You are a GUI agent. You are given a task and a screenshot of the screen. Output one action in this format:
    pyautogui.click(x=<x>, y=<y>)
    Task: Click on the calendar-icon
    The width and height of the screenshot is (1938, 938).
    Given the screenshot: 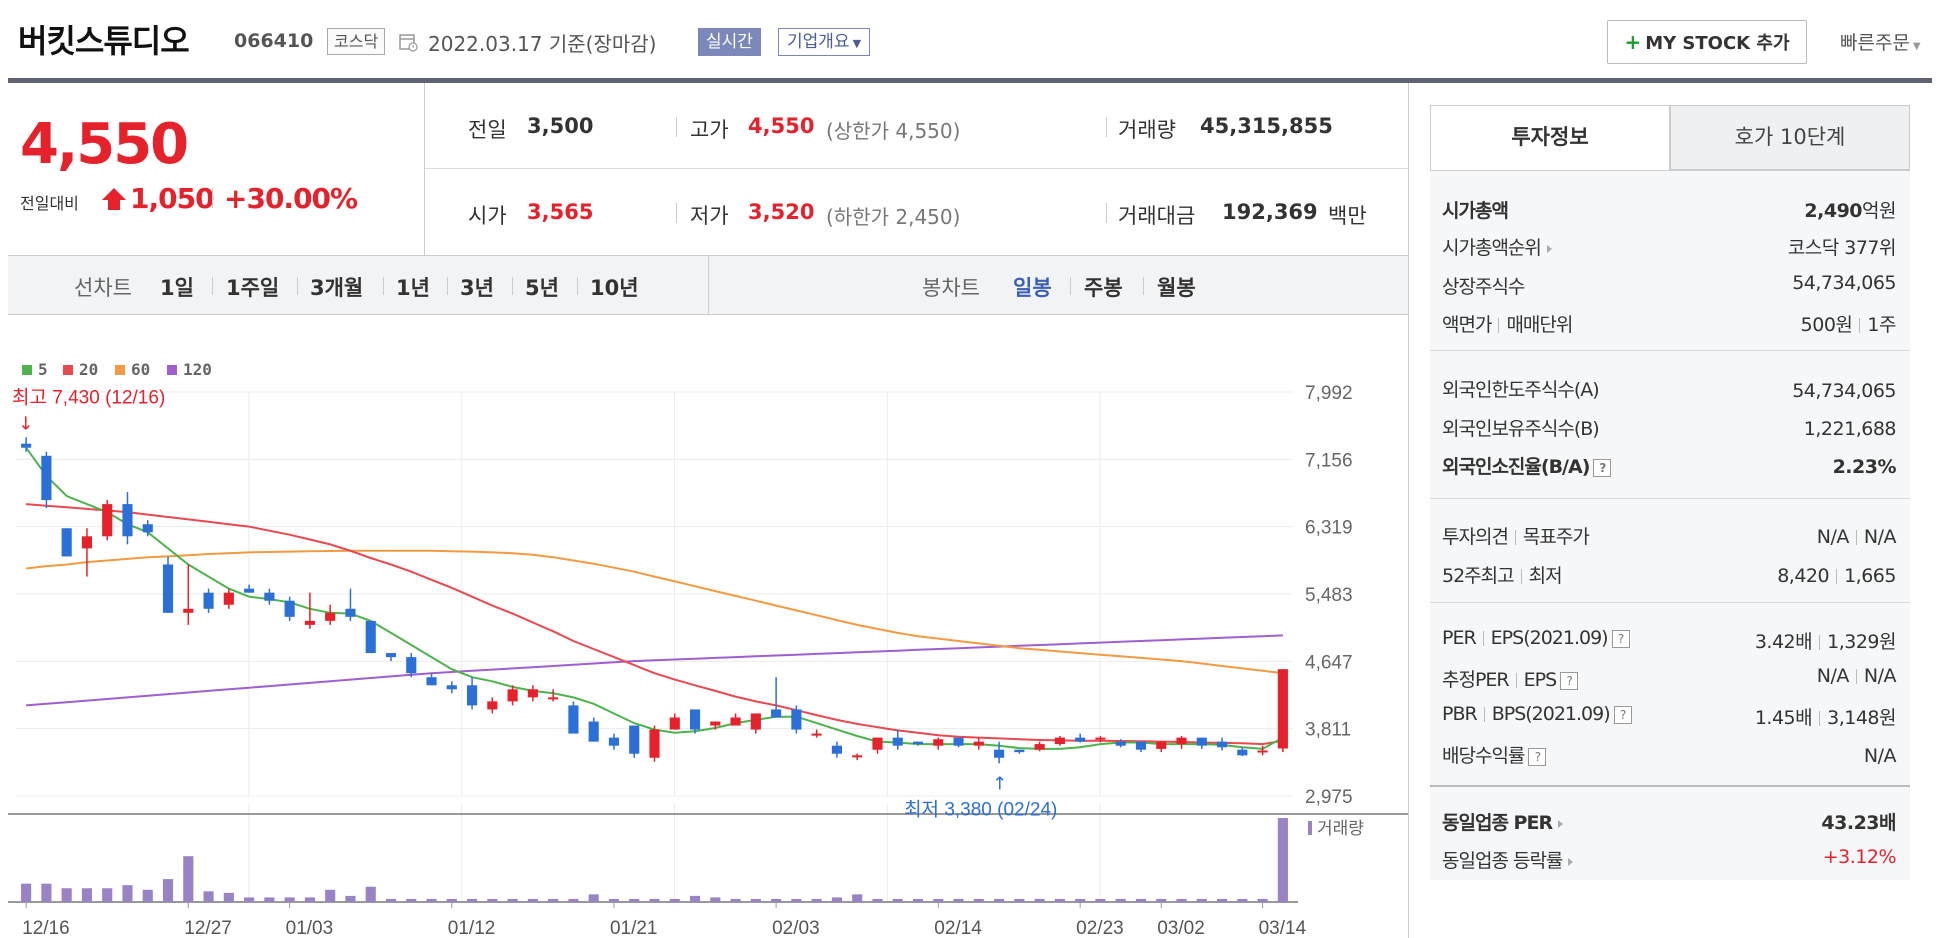 What is the action you would take?
    pyautogui.click(x=408, y=43)
    